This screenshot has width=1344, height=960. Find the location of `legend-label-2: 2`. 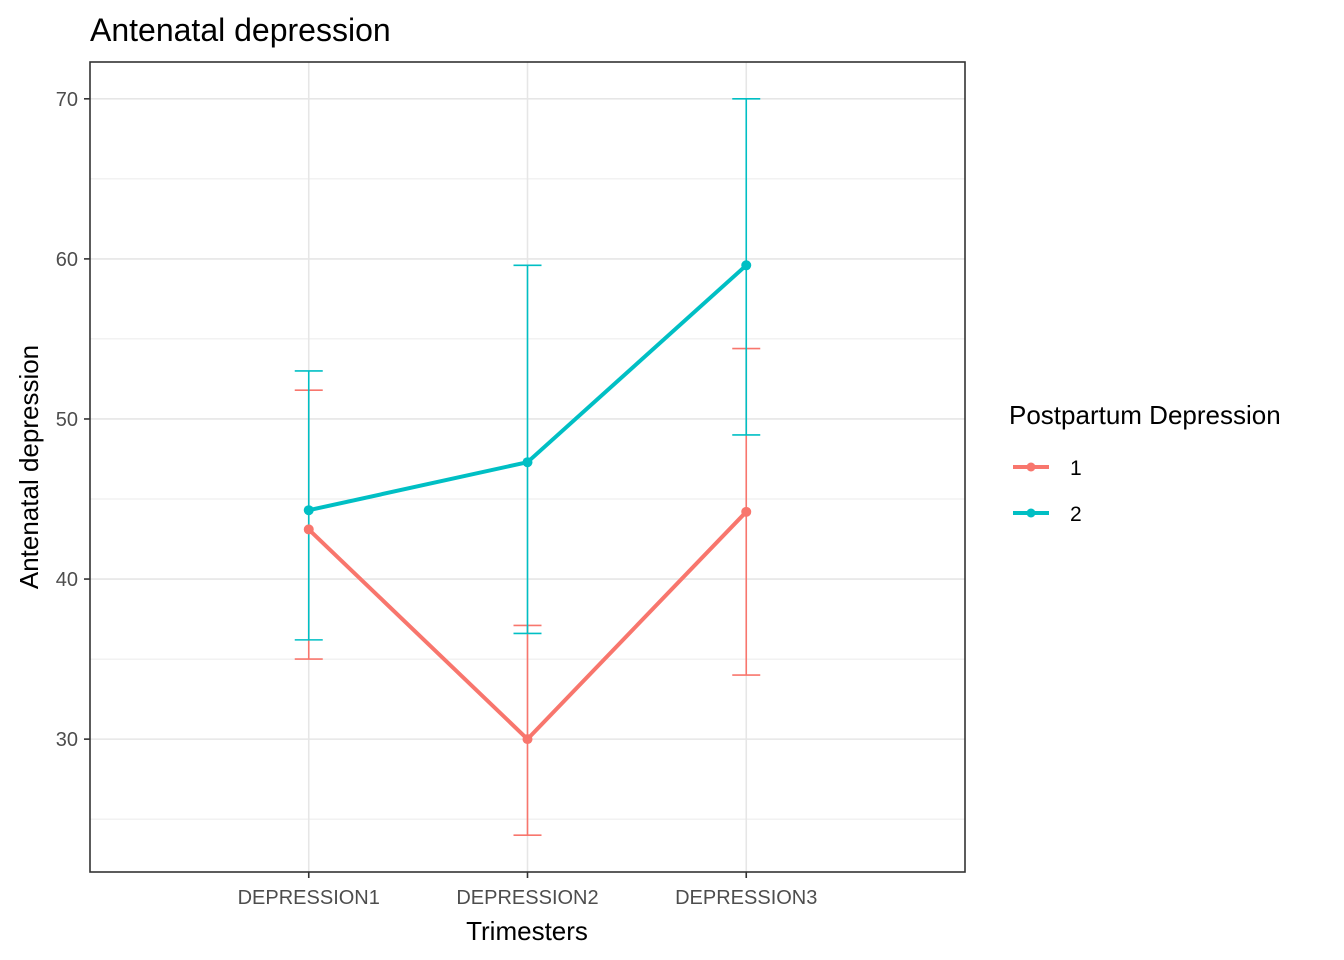

legend-label-2: 2 is located at coordinates (1076, 514).